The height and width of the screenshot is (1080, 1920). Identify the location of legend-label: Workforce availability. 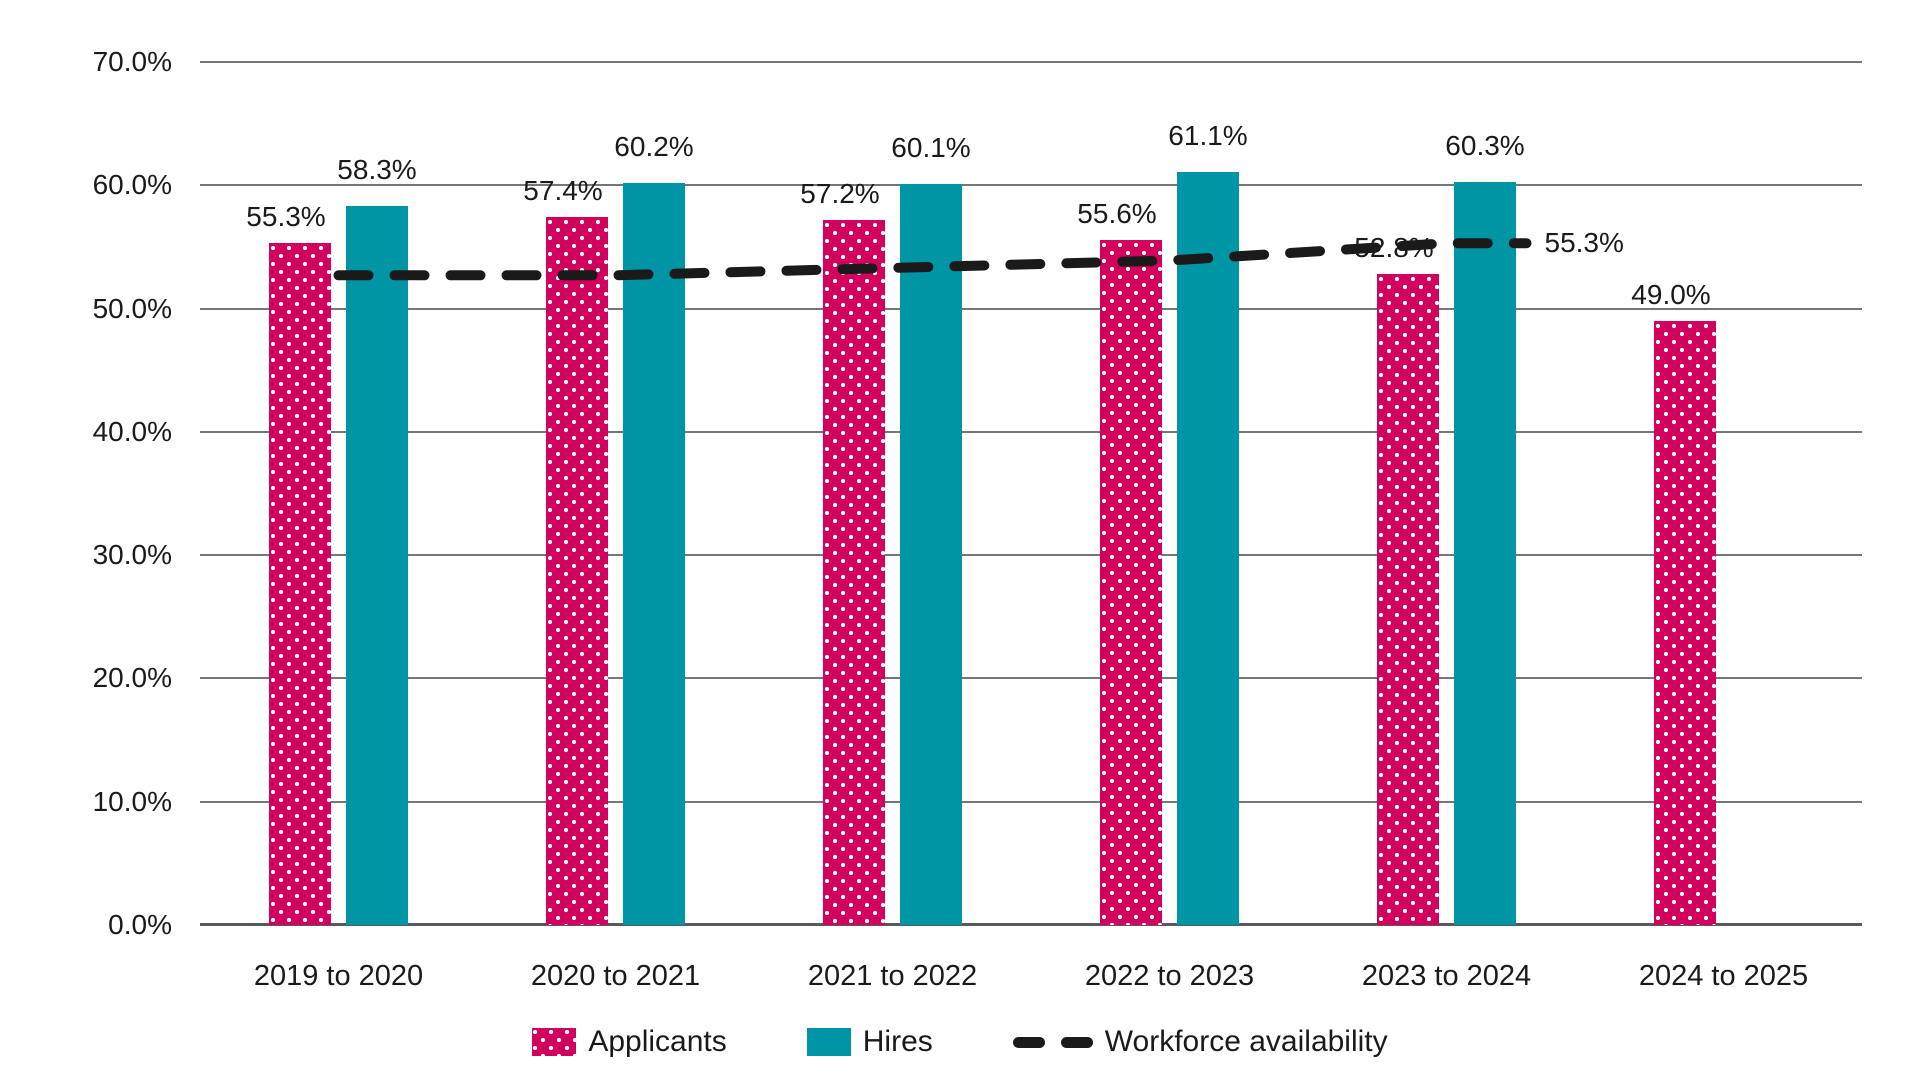
(1246, 1041).